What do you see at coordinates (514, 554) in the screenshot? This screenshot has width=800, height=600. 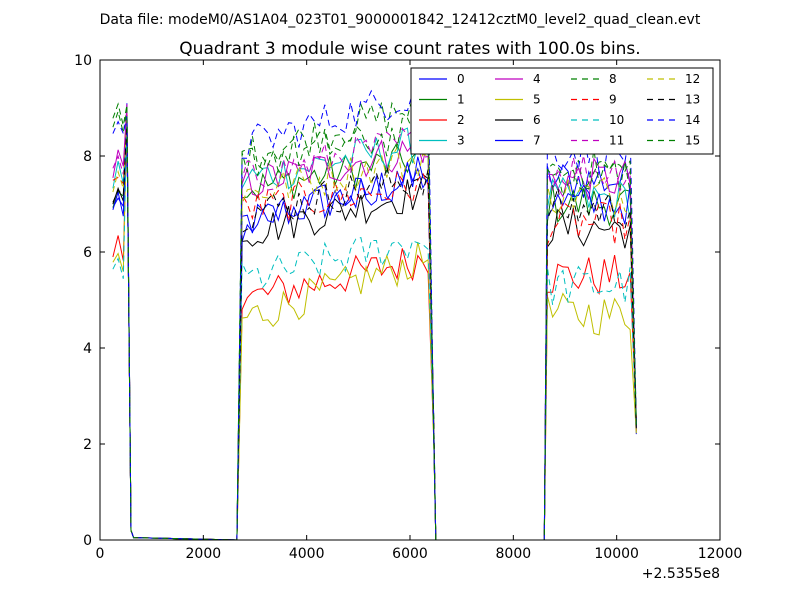 I see `x-tick-label: 8000` at bounding box center [514, 554].